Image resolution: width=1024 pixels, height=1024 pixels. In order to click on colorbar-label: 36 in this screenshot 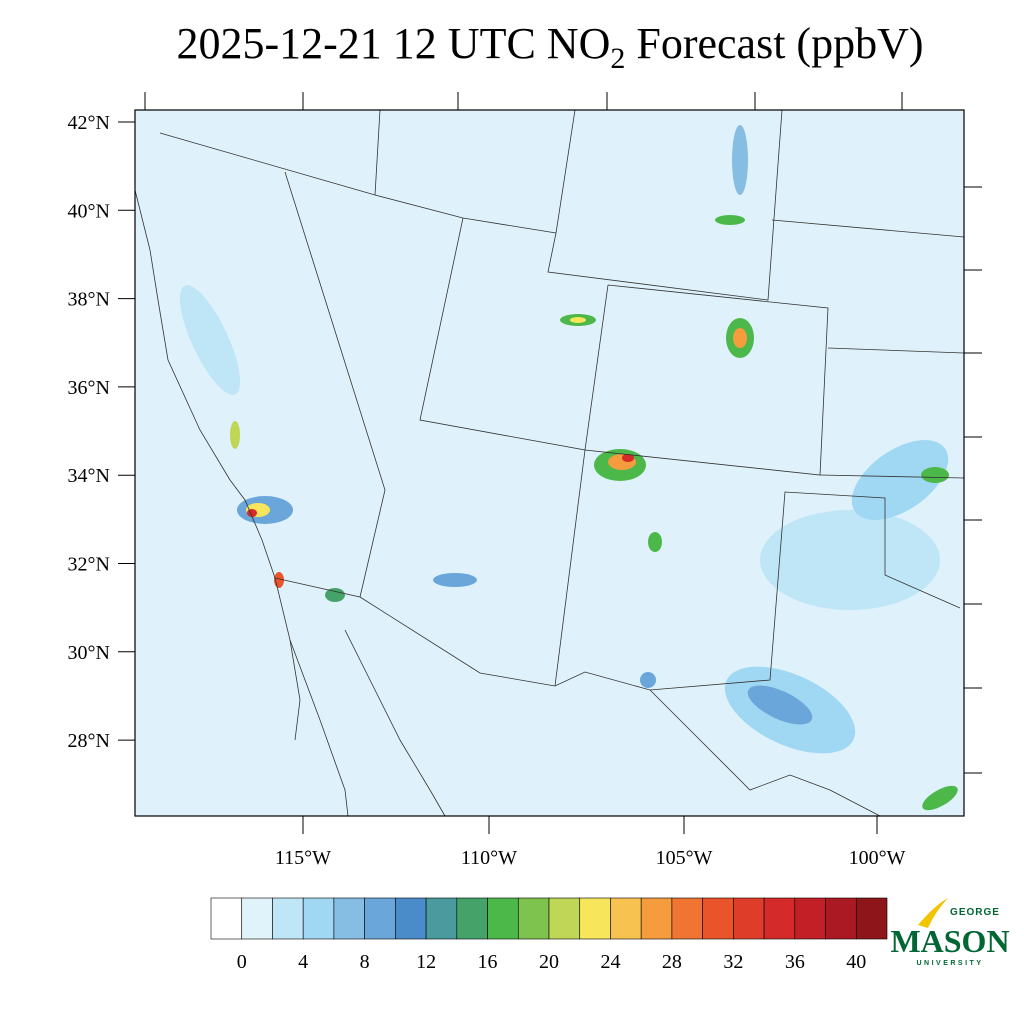, I will do `click(795, 962)`.